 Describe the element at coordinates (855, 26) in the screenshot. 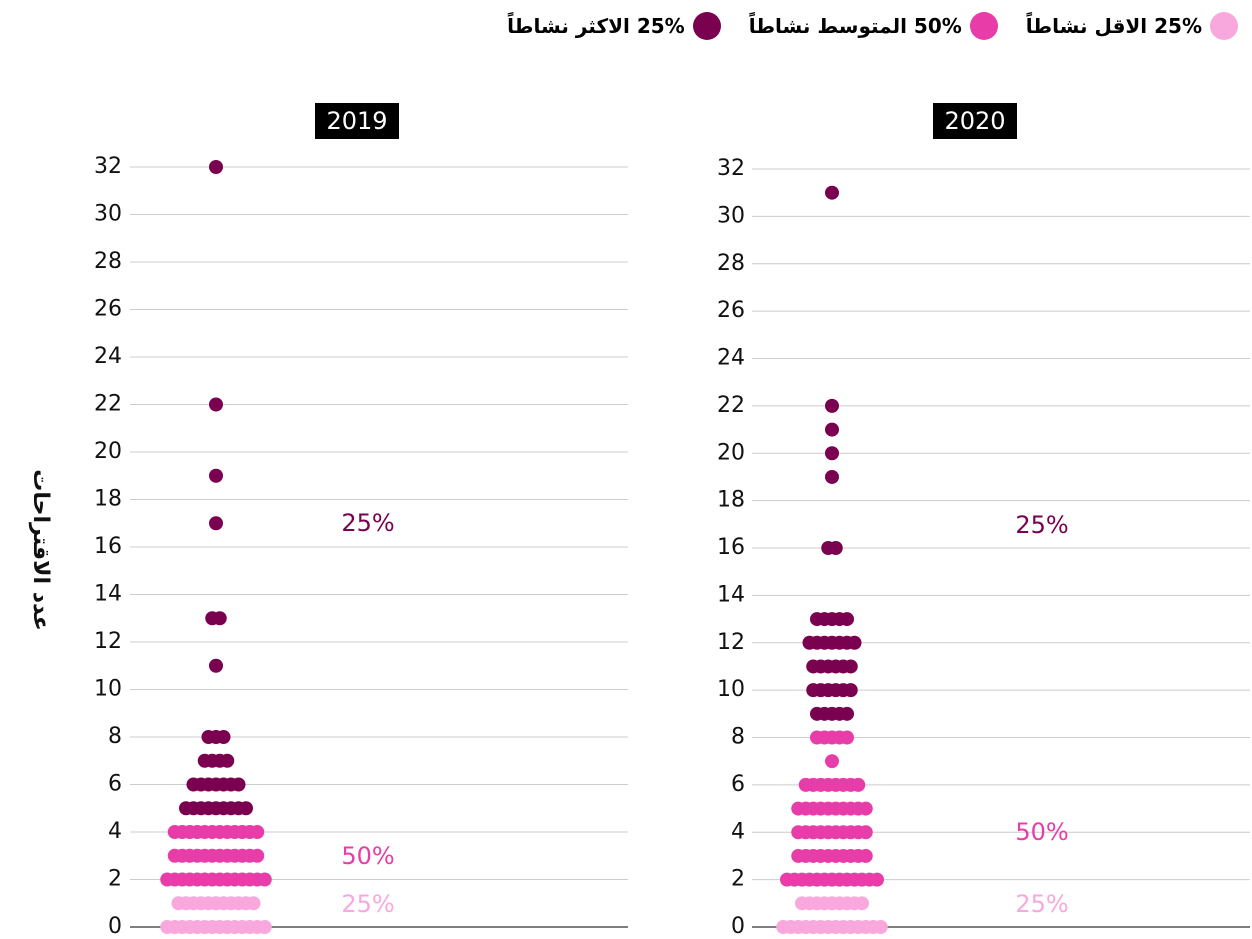

I see `legend-label: 50% المتوسط نشاطاً` at that location.